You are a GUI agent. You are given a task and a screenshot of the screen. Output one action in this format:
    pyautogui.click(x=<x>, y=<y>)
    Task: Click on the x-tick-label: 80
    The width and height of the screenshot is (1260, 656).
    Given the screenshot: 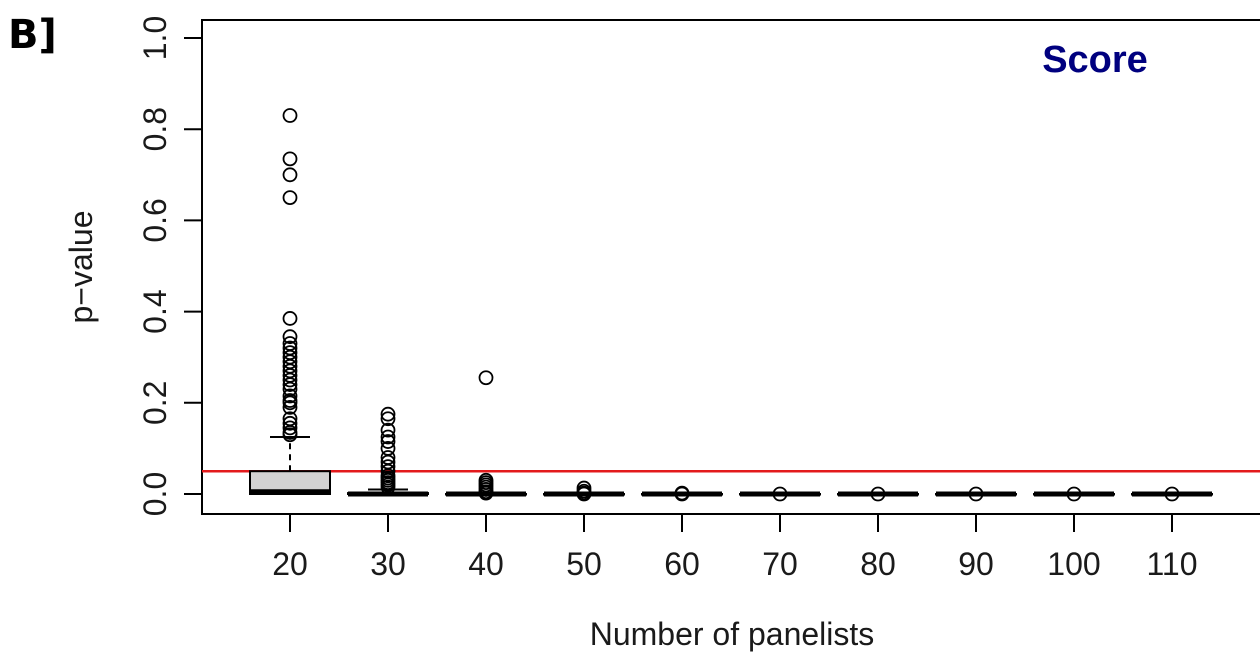 What is the action you would take?
    pyautogui.click(x=878, y=564)
    